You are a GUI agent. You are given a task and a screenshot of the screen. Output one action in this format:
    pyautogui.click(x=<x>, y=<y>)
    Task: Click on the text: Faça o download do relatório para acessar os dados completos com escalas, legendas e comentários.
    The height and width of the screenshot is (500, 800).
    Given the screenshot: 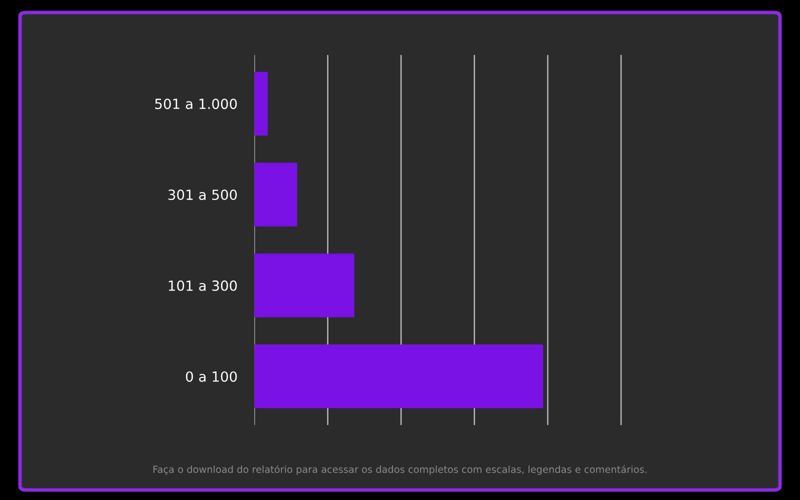 What is the action you would take?
    pyautogui.click(x=399, y=470)
    